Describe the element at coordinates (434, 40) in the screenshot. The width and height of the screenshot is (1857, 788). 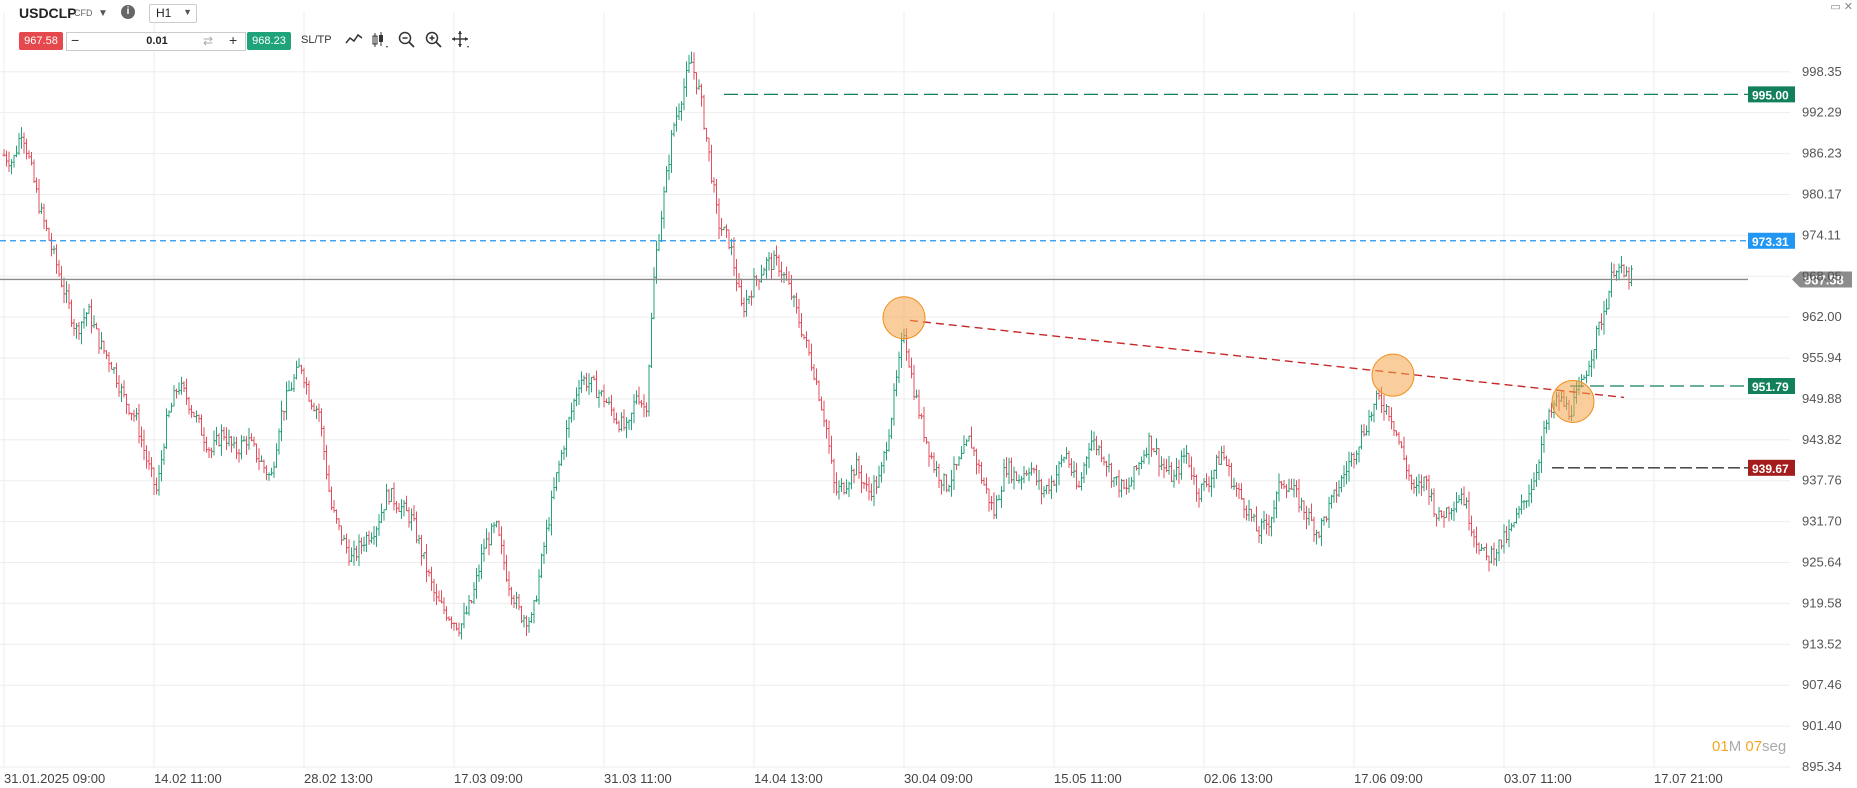
I see `zoom-in-icon` at that location.